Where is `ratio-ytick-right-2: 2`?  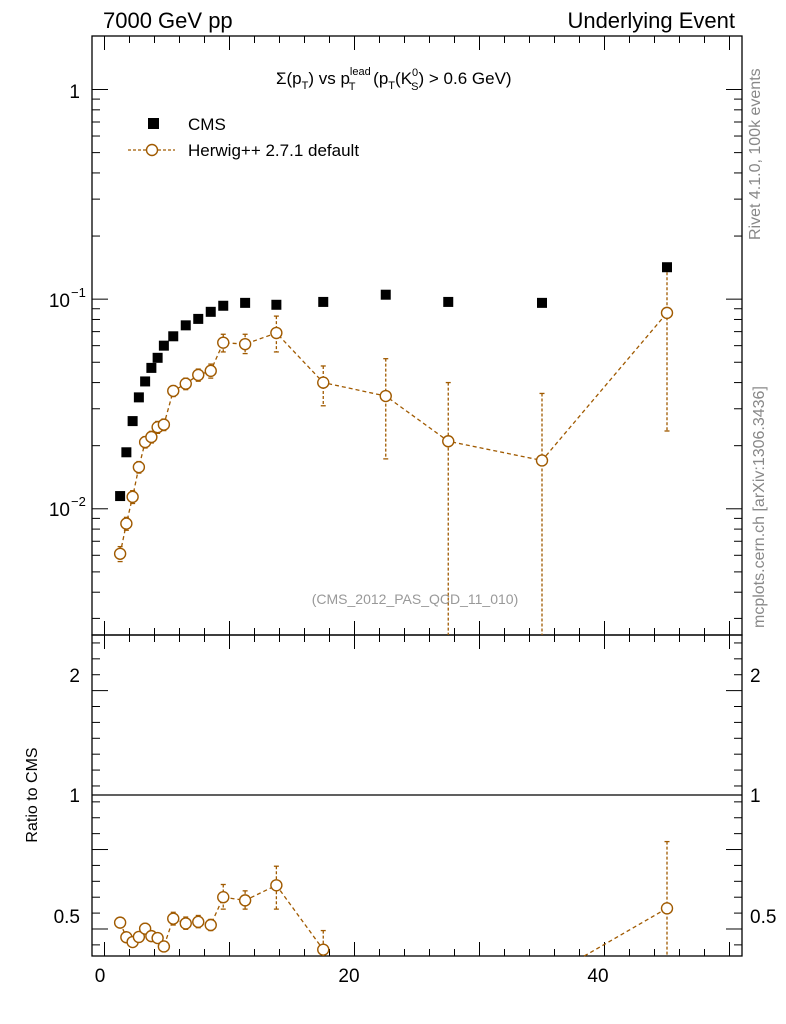
ratio-ytick-right-2: 2 is located at coordinates (755, 676).